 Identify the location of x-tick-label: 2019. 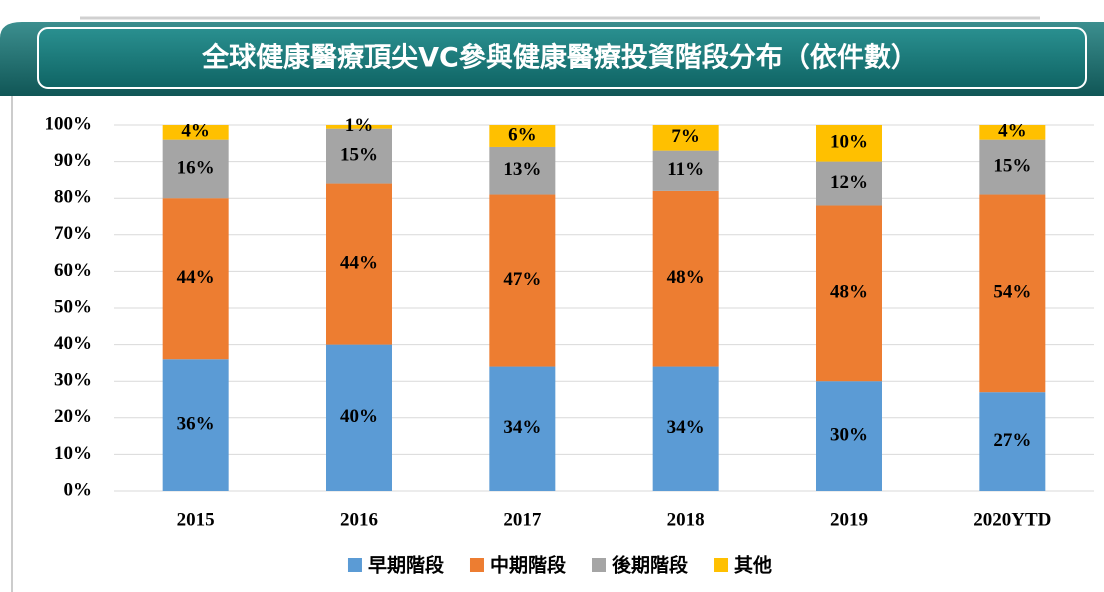
(849, 519).